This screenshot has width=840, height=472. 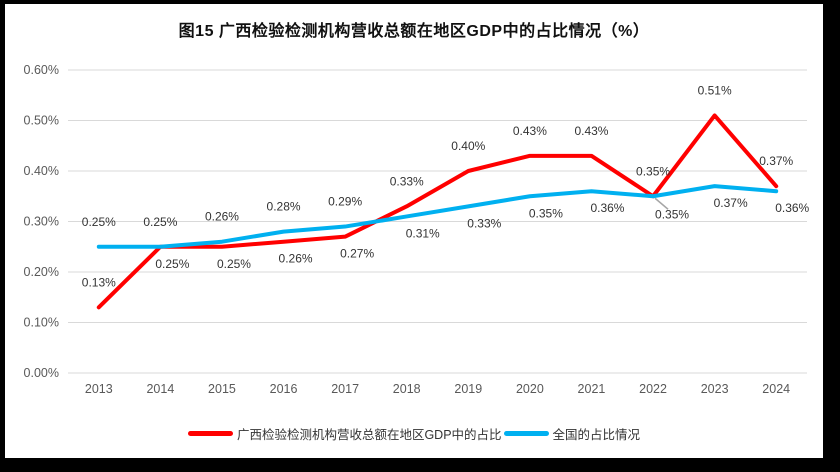 I want to click on x-tick-label: 2021, so click(x=592, y=389).